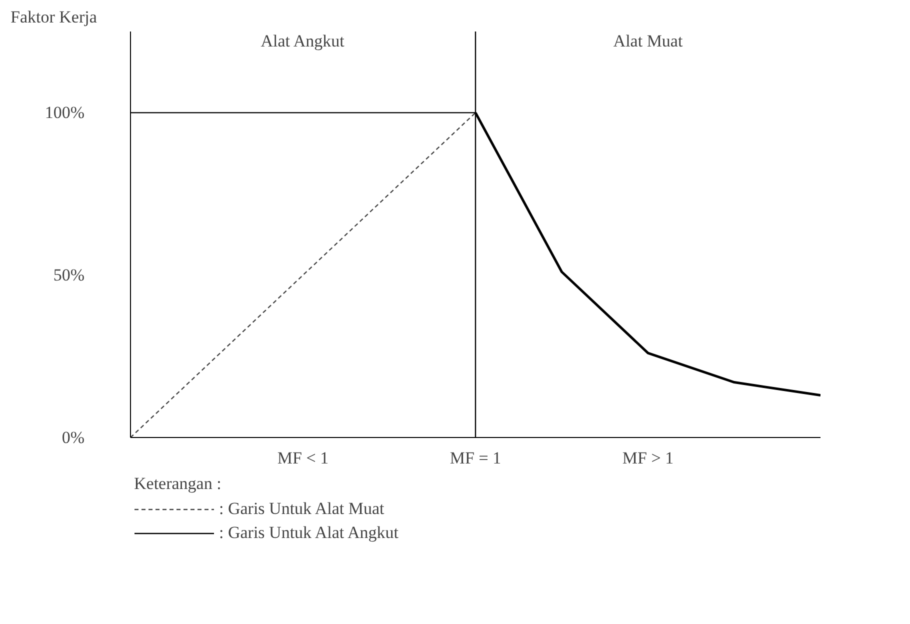 This screenshot has height=624, width=910. I want to click on legend-label: : Garis Untuk Alat Angkut, so click(308, 533).